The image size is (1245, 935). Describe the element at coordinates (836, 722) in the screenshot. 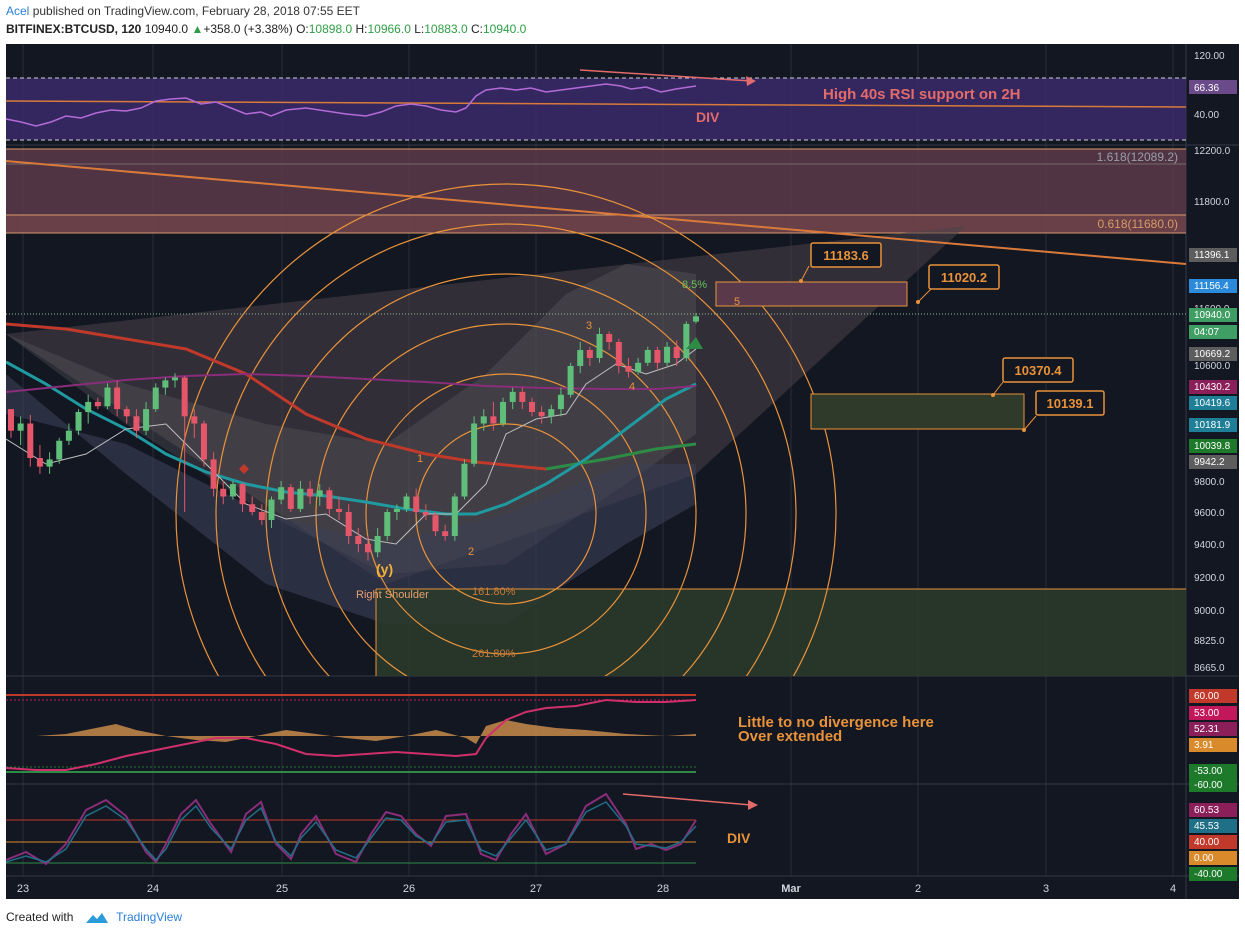

I see `macd-note-1: Little to no divergence here` at that location.